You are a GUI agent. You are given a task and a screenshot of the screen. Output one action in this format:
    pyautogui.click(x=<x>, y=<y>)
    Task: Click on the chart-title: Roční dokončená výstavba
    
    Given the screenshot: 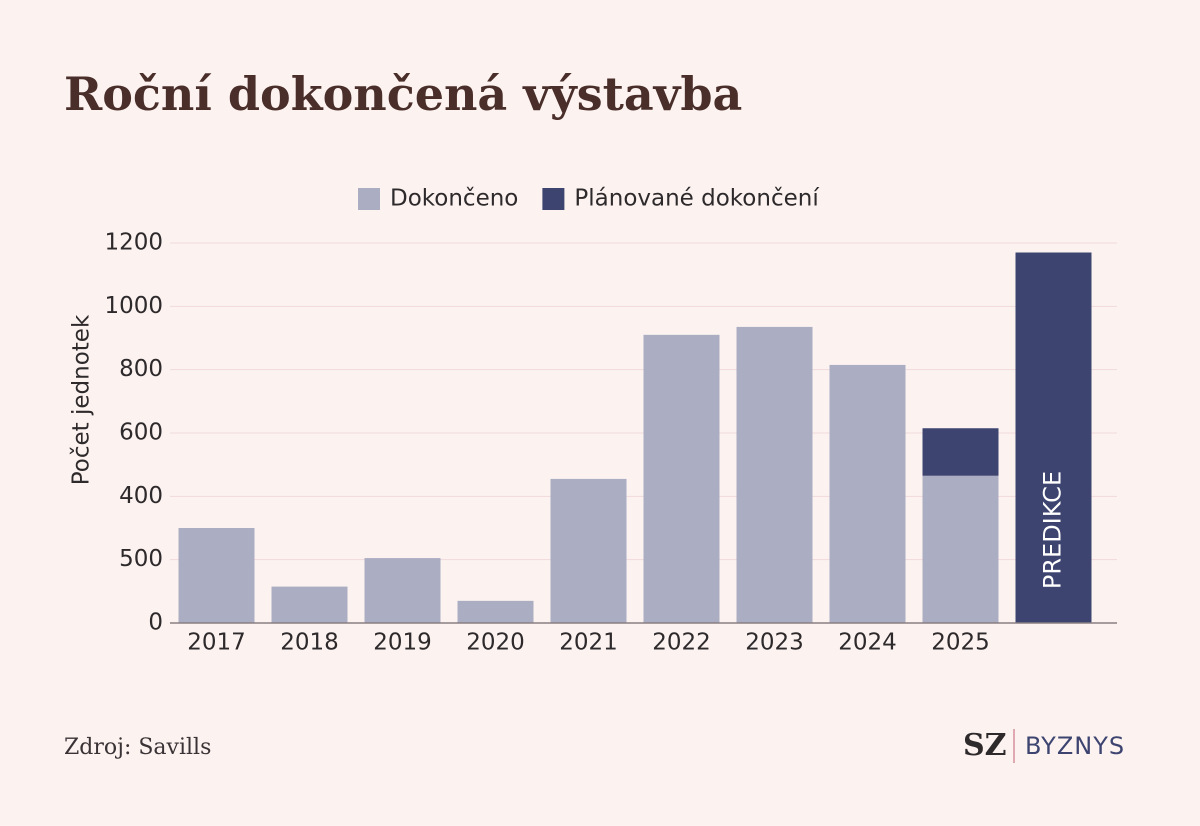 What is the action you would take?
    pyautogui.click(x=403, y=94)
    